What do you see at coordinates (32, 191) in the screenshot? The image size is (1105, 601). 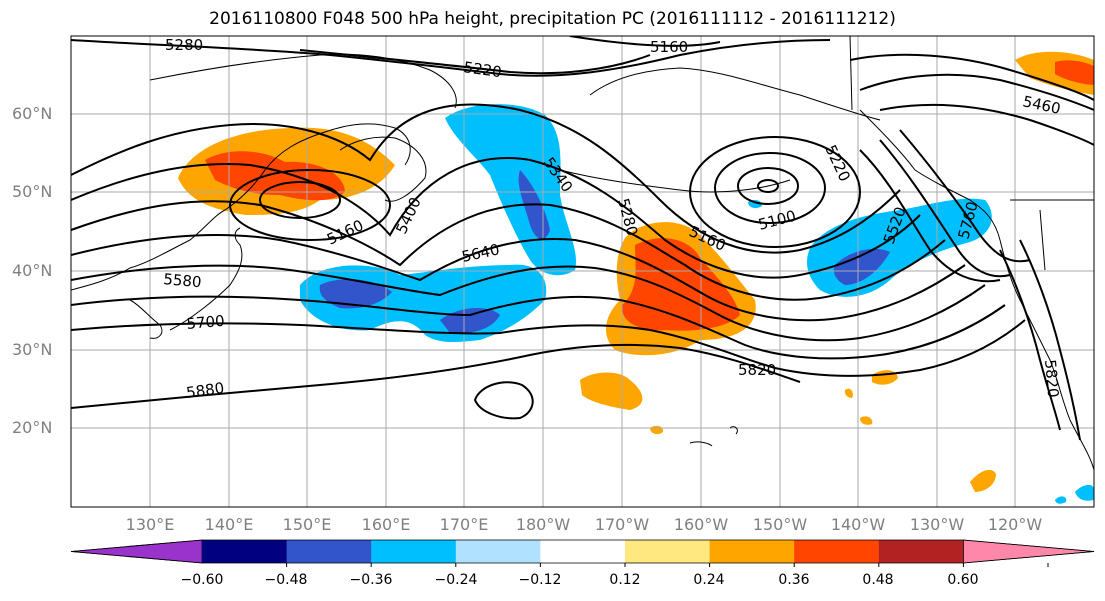 I see `lat-label-50n: 50°N` at bounding box center [32, 191].